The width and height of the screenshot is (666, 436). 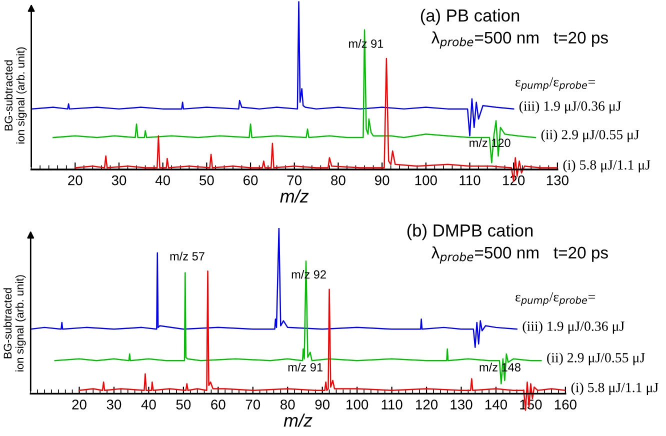 I want to click on x-tick-label: 160, so click(x=565, y=405).